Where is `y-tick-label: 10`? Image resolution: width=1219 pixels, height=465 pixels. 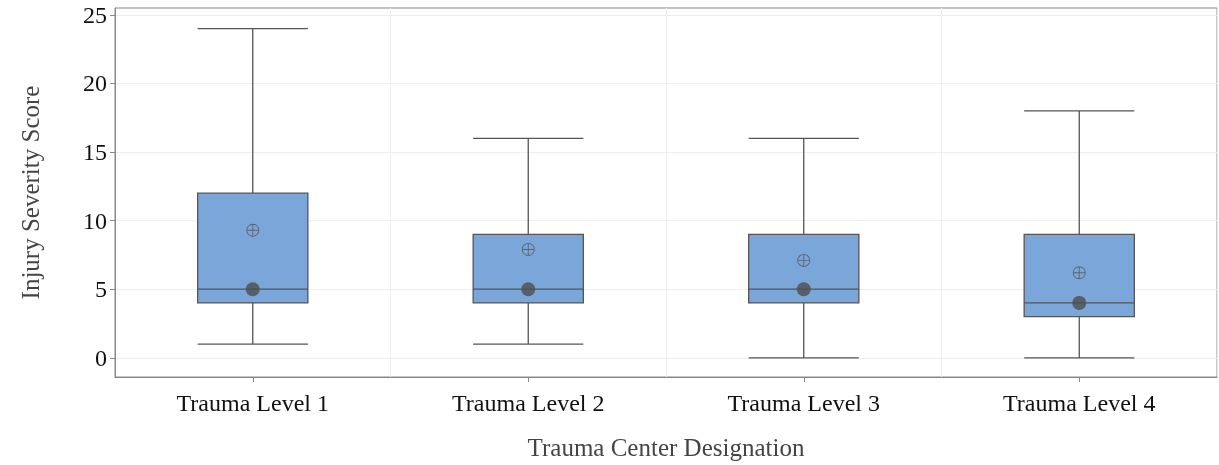
y-tick-label: 10 is located at coordinates (95, 220).